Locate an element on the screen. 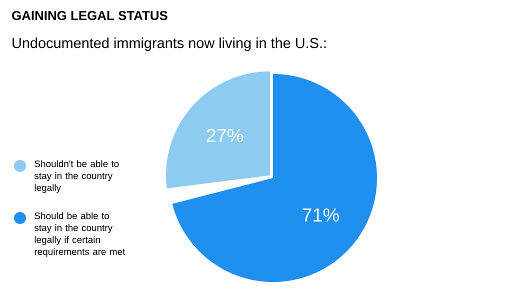  legend-label: Should be able to stay in the country legally if certain requirements are met is located at coordinates (80, 234).